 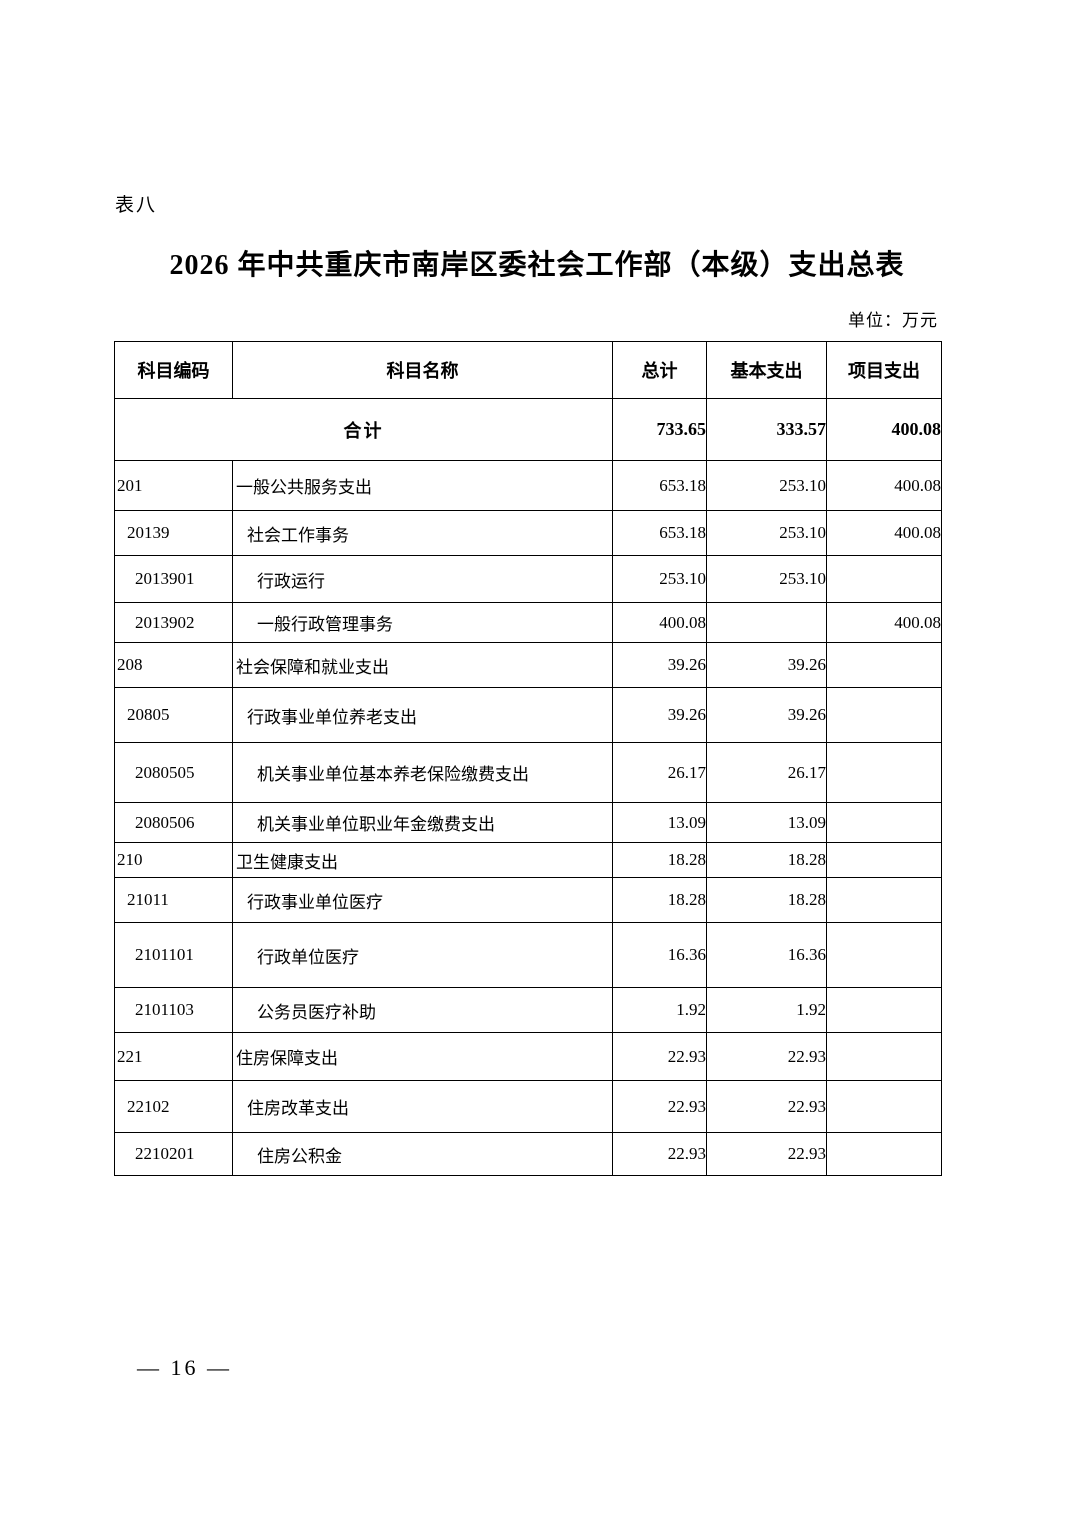 What do you see at coordinates (537, 265) in the screenshot?
I see `page-title: 2026 年中共重庆市南岸区委社会工作部（本级）支出总表` at bounding box center [537, 265].